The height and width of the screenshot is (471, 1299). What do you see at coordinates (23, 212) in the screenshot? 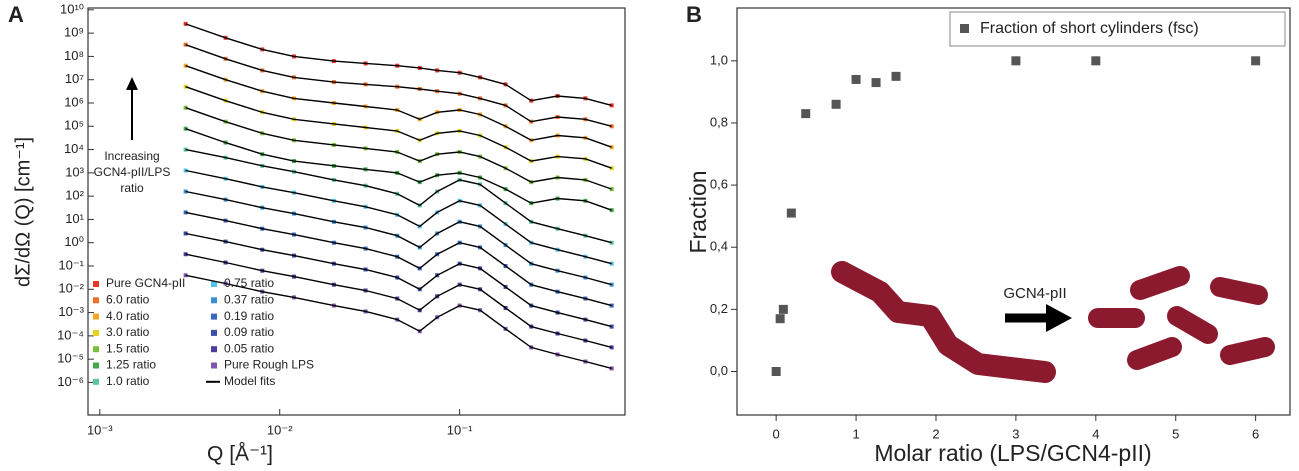
I see `y-axis-label: dΣ/dΩ (Q) [cm⁻¹]` at bounding box center [23, 212].